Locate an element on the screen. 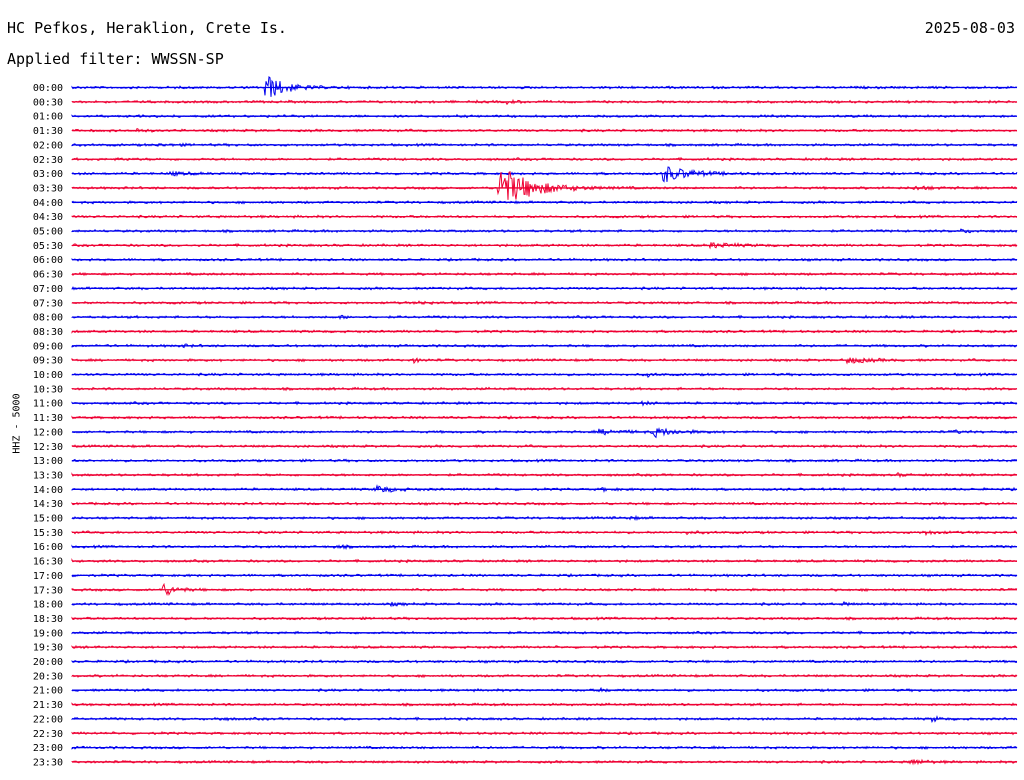  row-label-0700: 07:00 is located at coordinates (48, 289).